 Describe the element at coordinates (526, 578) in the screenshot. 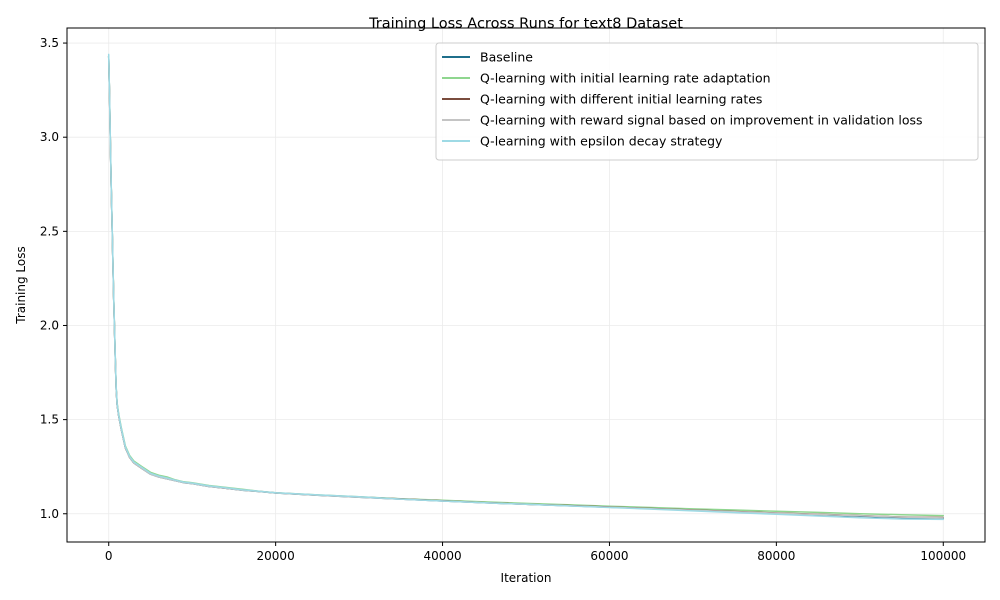

I see `x-axis-label: Iteration` at that location.